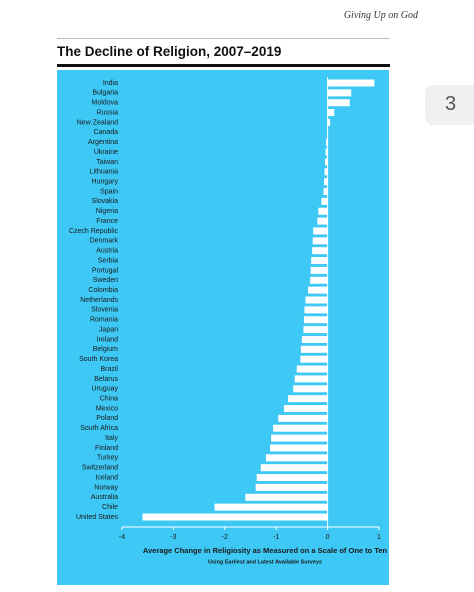 This screenshot has height=592, width=474. I want to click on y-tick-label: Belarus, so click(106, 379).